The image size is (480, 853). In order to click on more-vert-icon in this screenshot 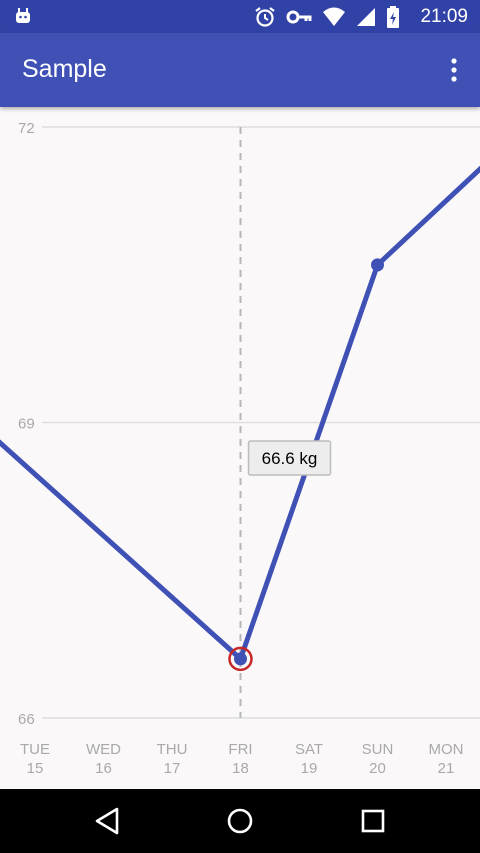, I will do `click(454, 70)`.